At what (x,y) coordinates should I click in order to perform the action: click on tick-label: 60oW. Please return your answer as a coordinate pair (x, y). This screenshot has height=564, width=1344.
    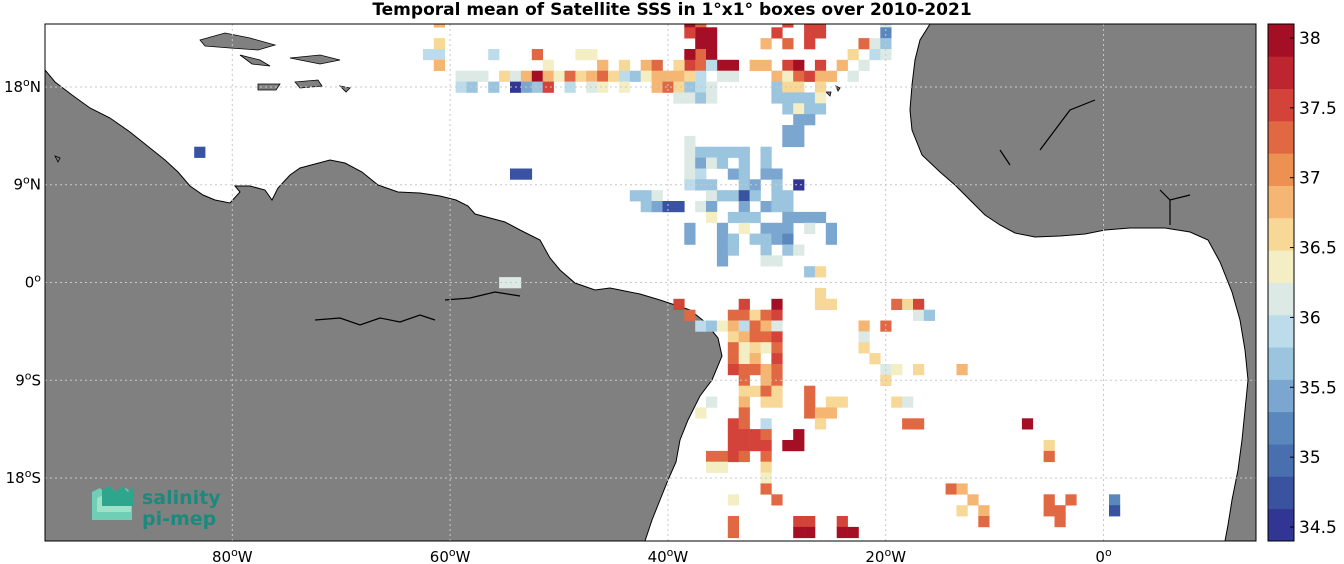
    Looking at the image, I should click on (450, 555).